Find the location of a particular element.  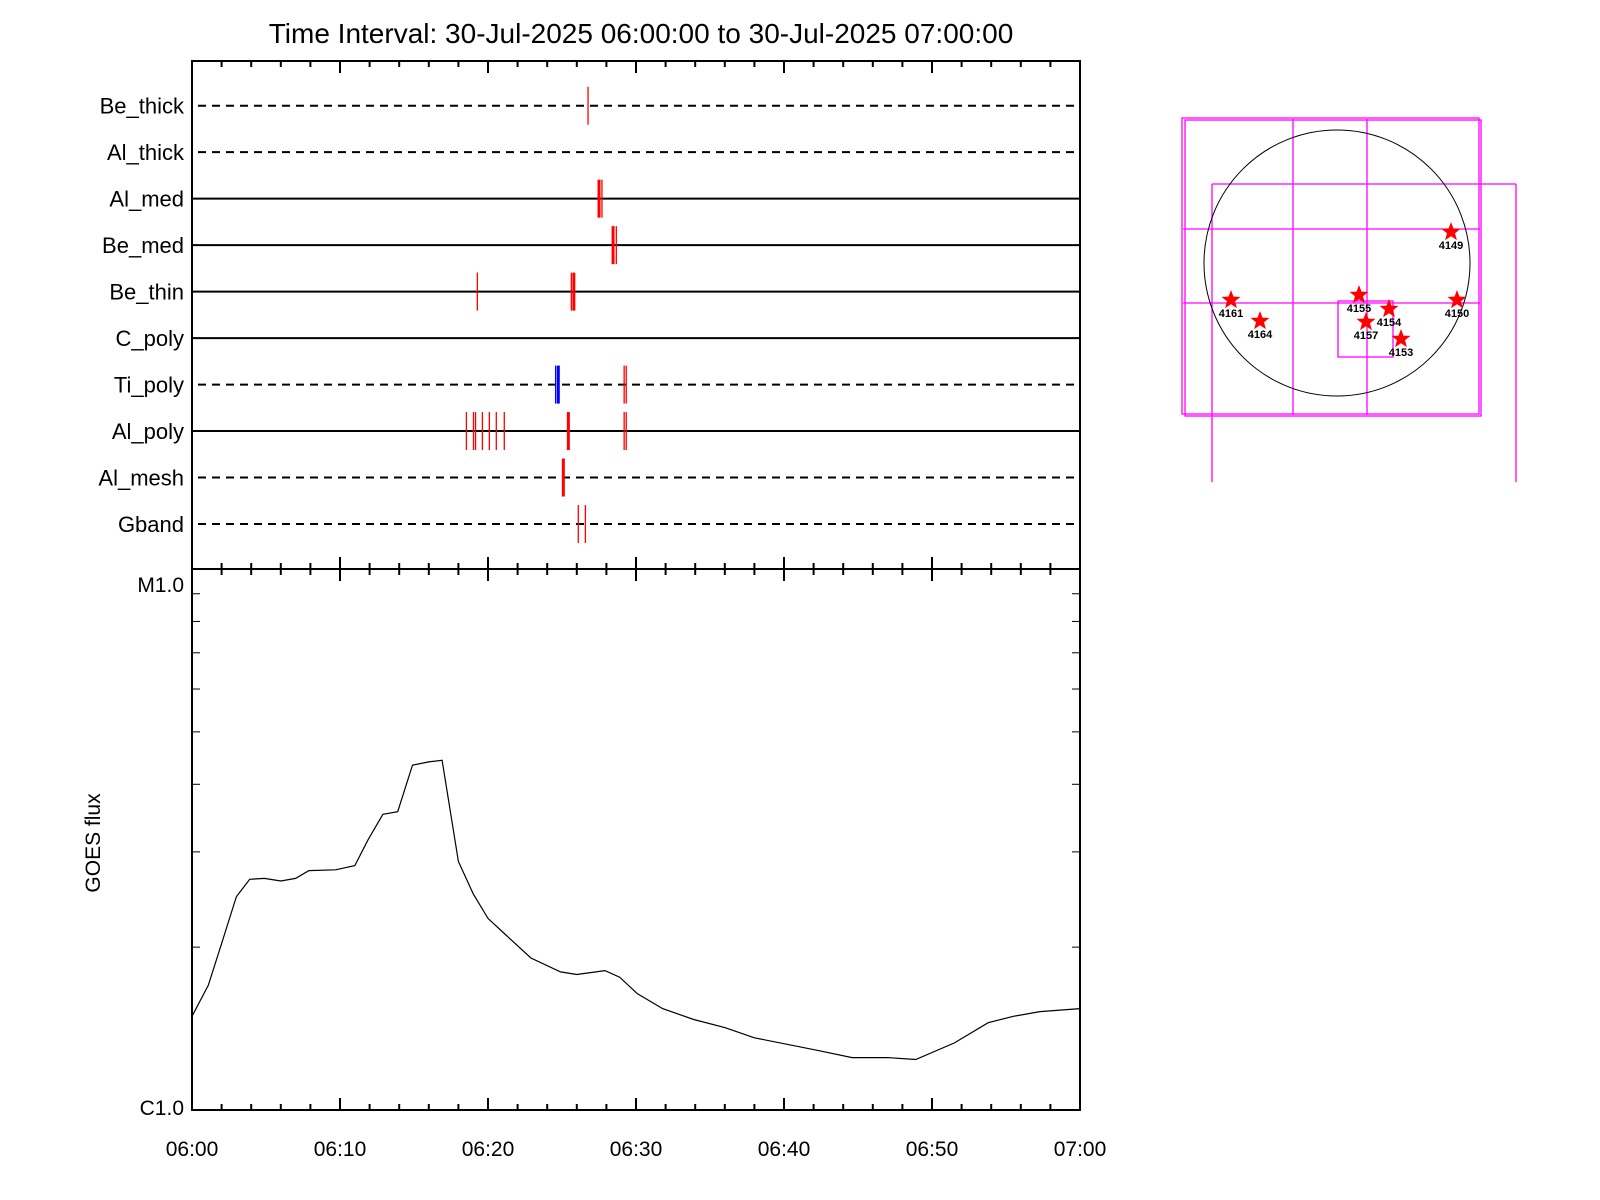

goes-flux-line is located at coordinates (636, 910).